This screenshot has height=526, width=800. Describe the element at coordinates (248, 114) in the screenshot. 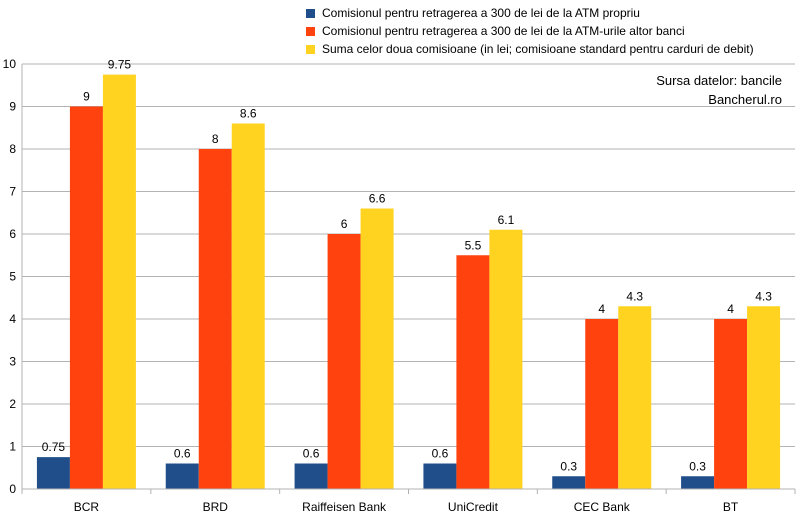

I see `data-label: 8.6` at that location.